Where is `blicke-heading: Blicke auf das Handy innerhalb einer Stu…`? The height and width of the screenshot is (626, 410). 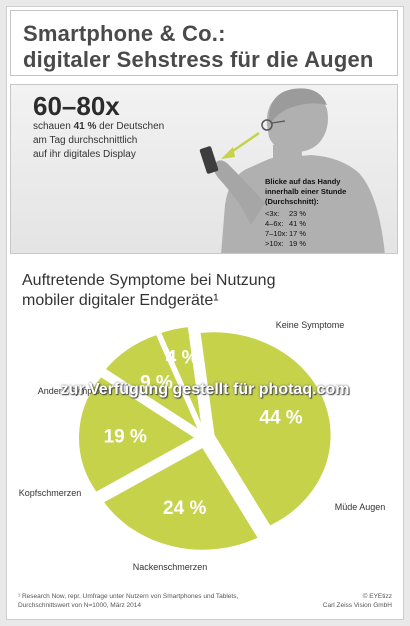 blicke-heading: Blicke auf das Handy innerhalb einer Stu… is located at coordinates (305, 192).